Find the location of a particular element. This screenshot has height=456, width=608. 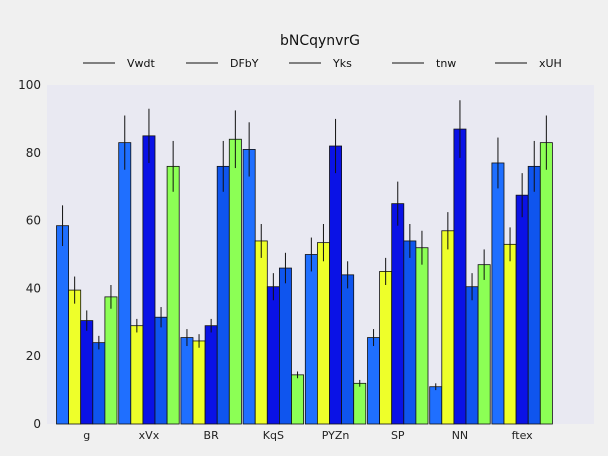

bar-Yks-xVx is located at coordinates (149, 280).